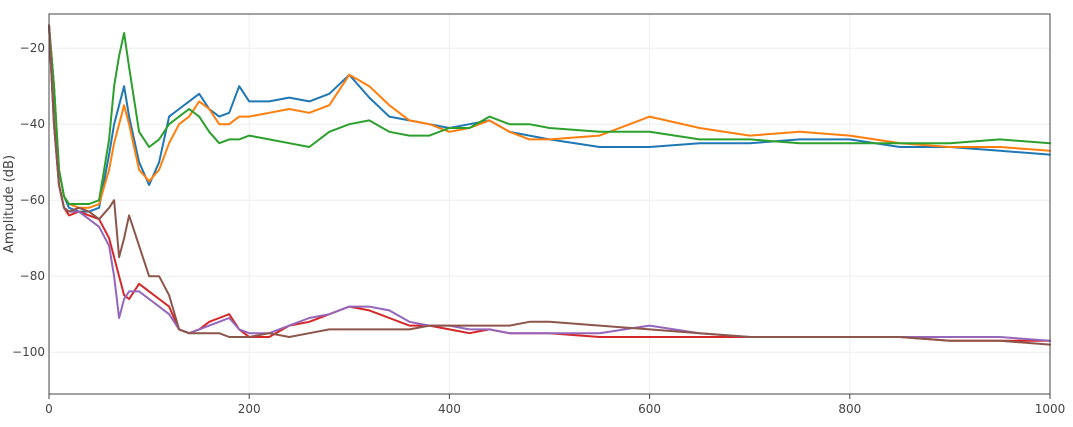  What do you see at coordinates (9, 204) in the screenshot?
I see `y-axis-title: Amplitude (dB)` at bounding box center [9, 204].